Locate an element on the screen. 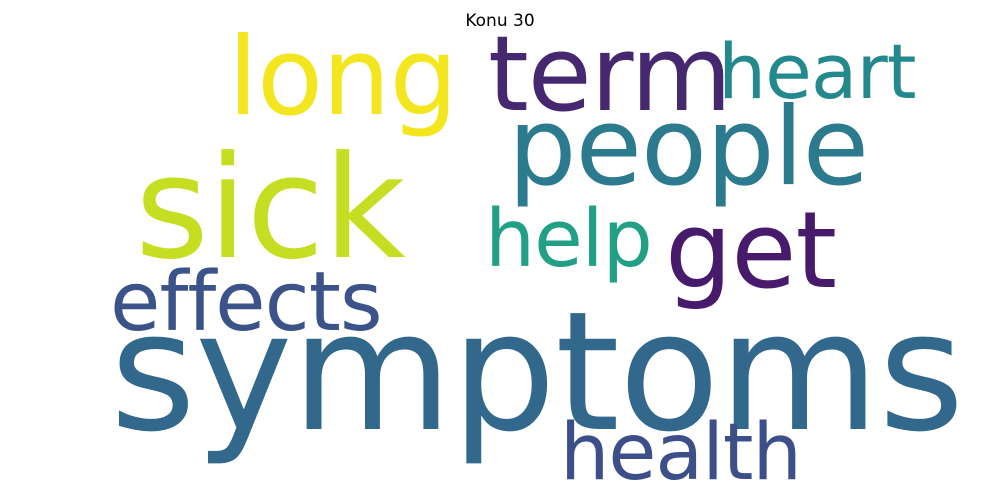  word-get: get is located at coordinates (751, 250).